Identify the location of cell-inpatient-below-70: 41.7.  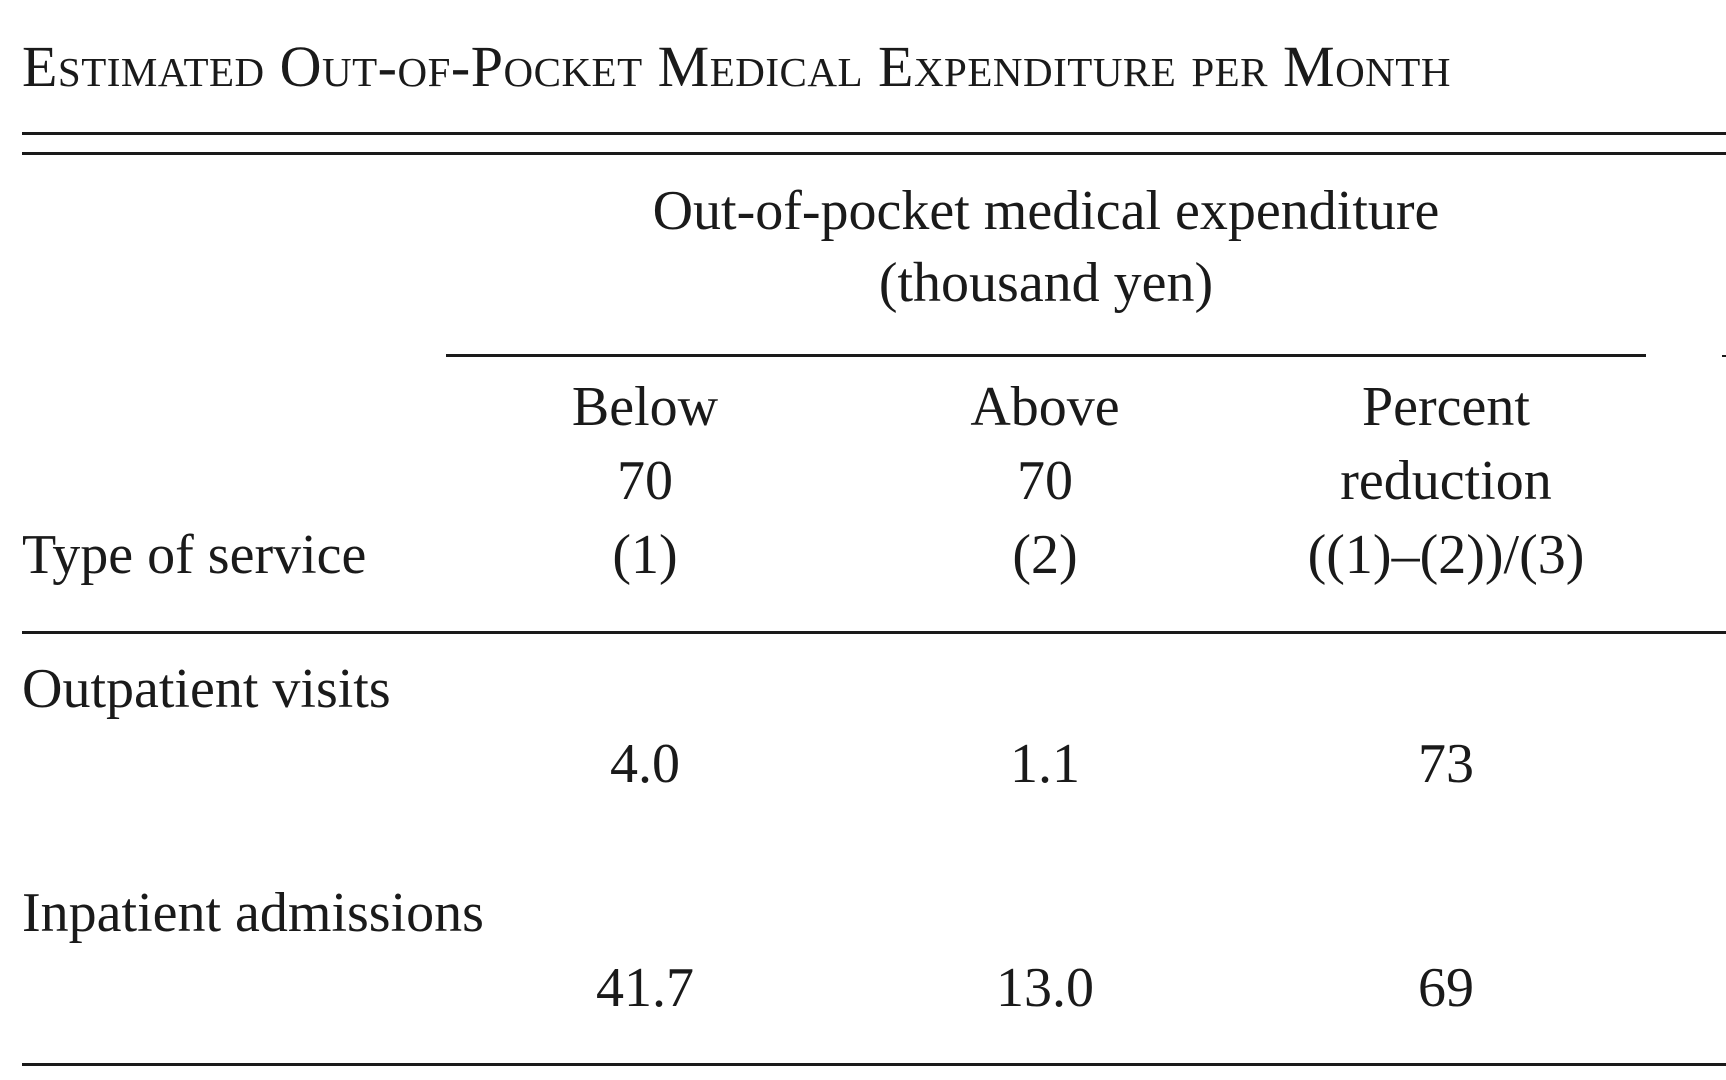
(645, 988).